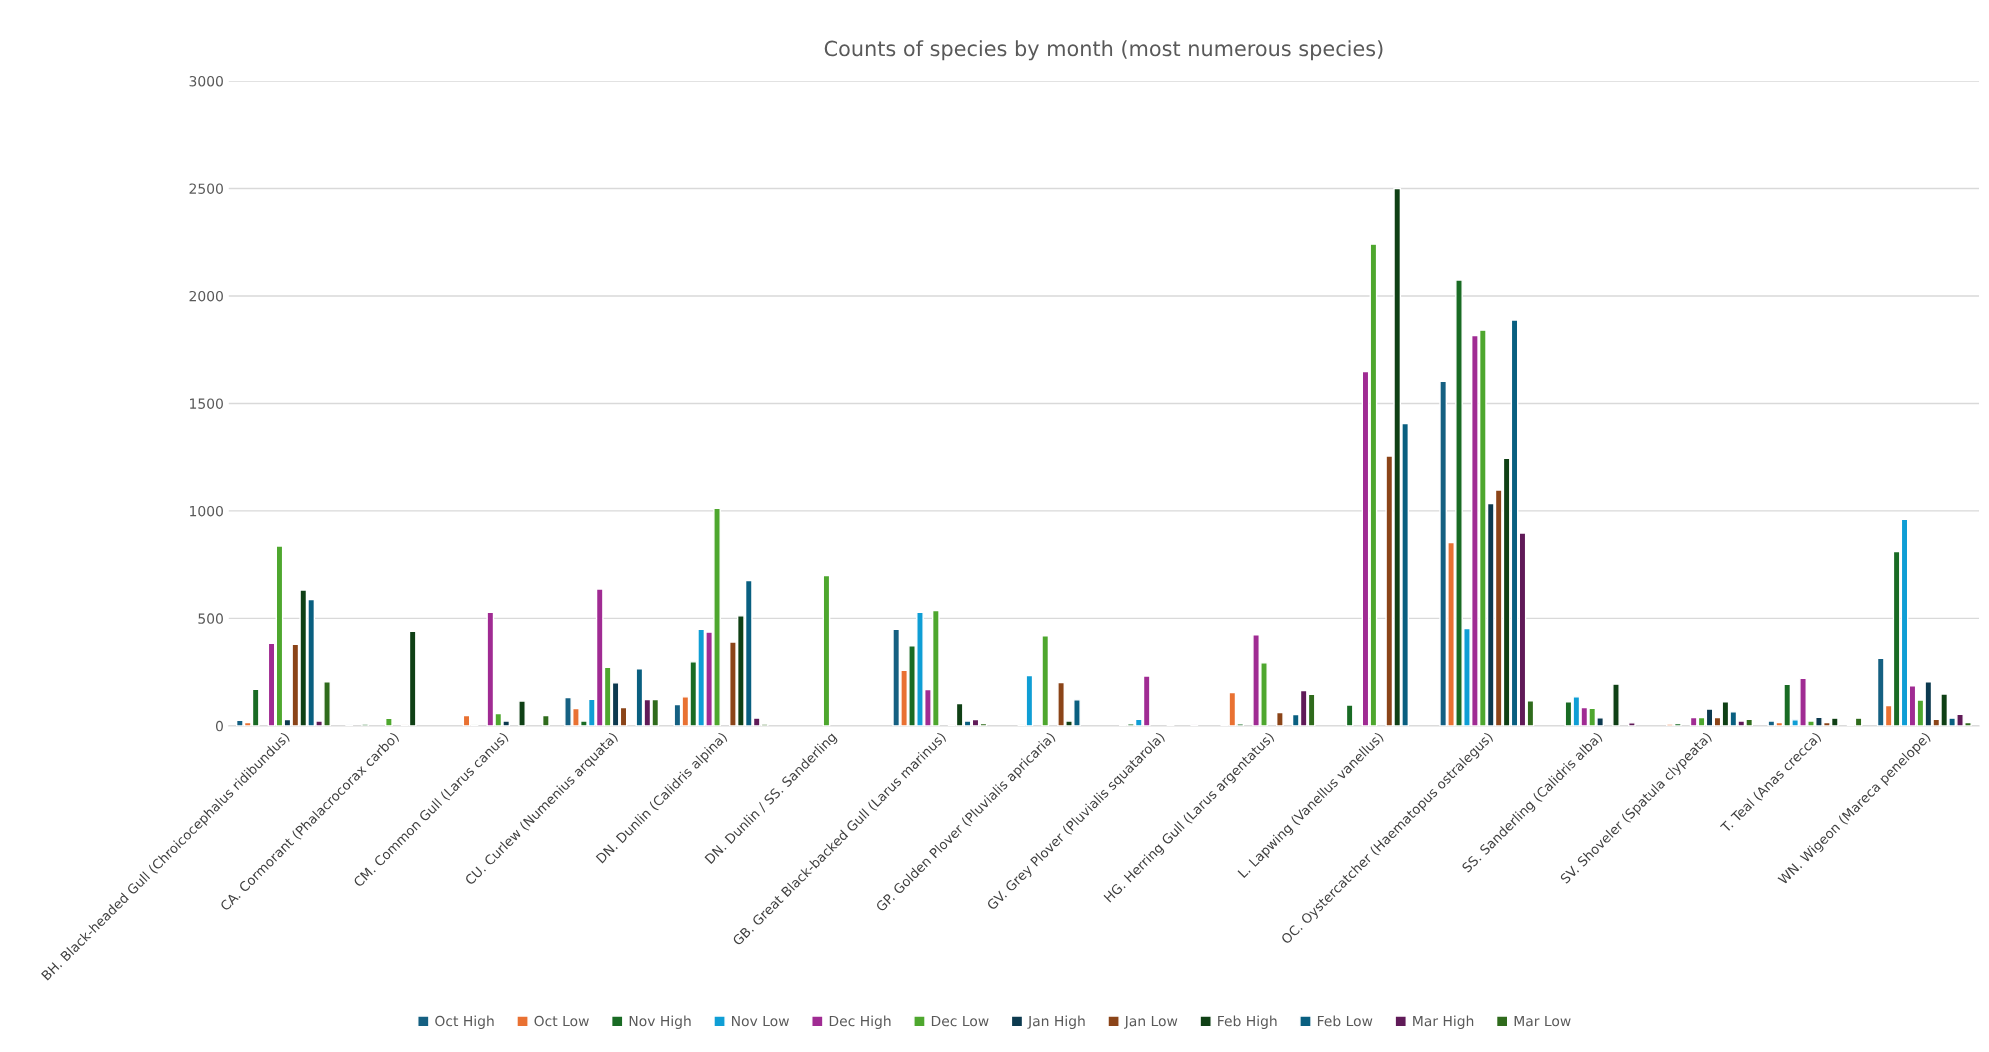 Image resolution: width=1989 pixels, height=1052 pixels. Describe the element at coordinates (1056, 1022) in the screenshot. I see `legend-label: Jan High` at that location.